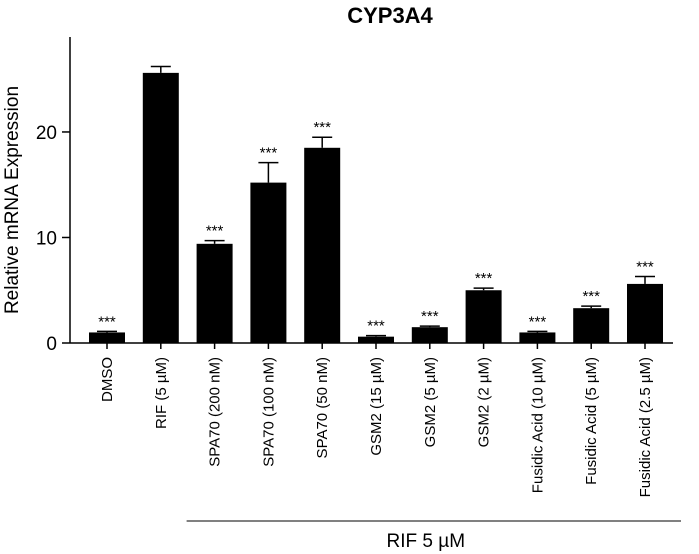 The width and height of the screenshot is (699, 554). What do you see at coordinates (46, 133) in the screenshot?
I see `y-tick-label: 20` at bounding box center [46, 133].